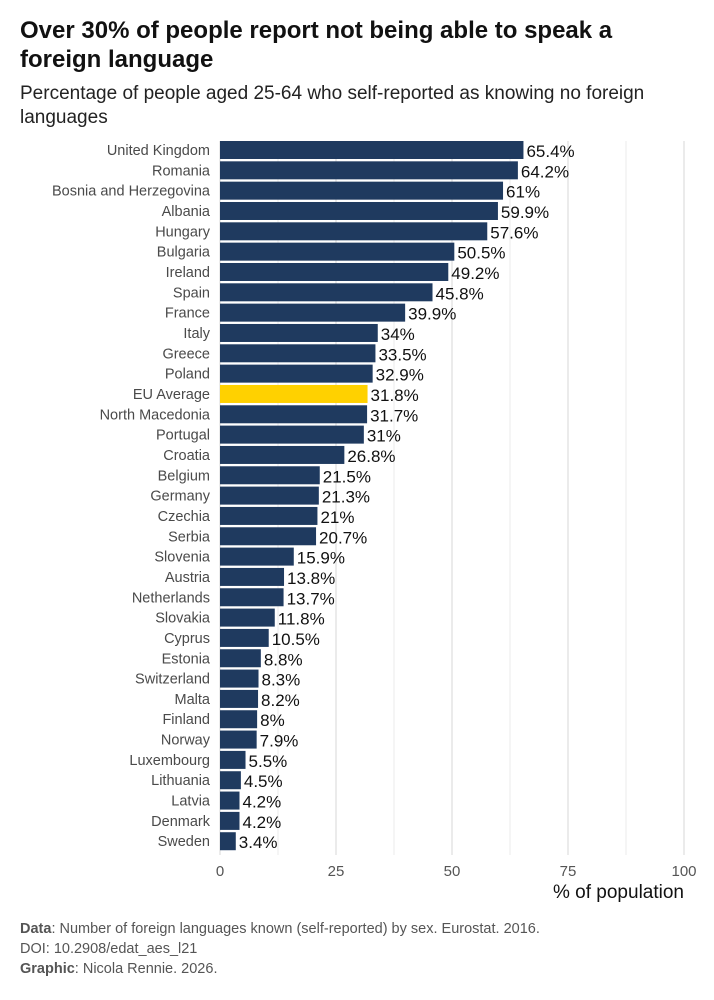 The image size is (714, 1000). I want to click on category-label: Denmark, so click(181, 822).